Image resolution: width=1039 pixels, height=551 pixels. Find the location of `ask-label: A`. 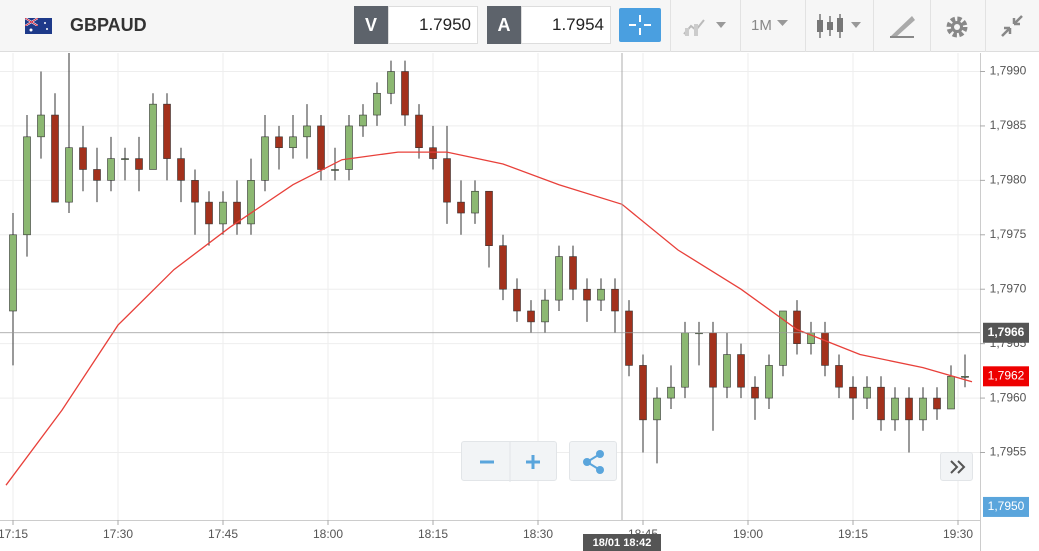

ask-label: A is located at coordinates (504, 25).